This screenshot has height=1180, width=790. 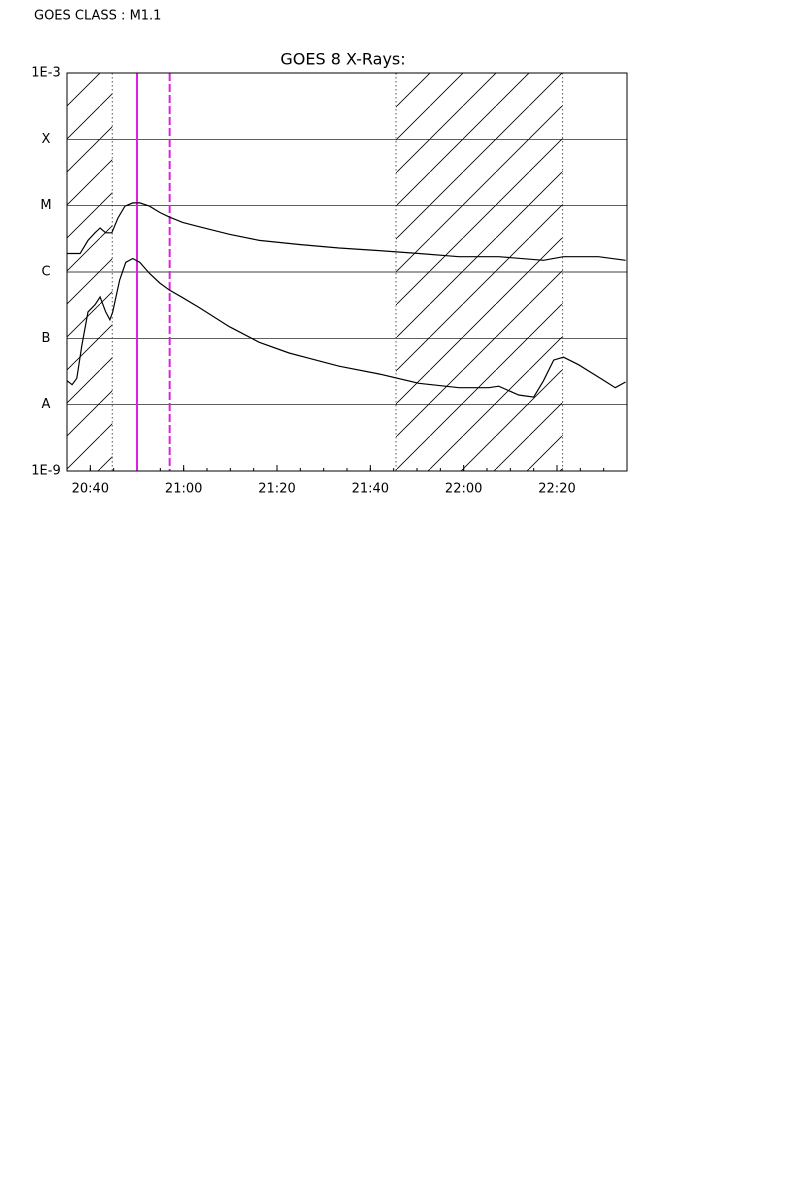 What do you see at coordinates (46, 404) in the screenshot?
I see `y-tick-label: A` at bounding box center [46, 404].